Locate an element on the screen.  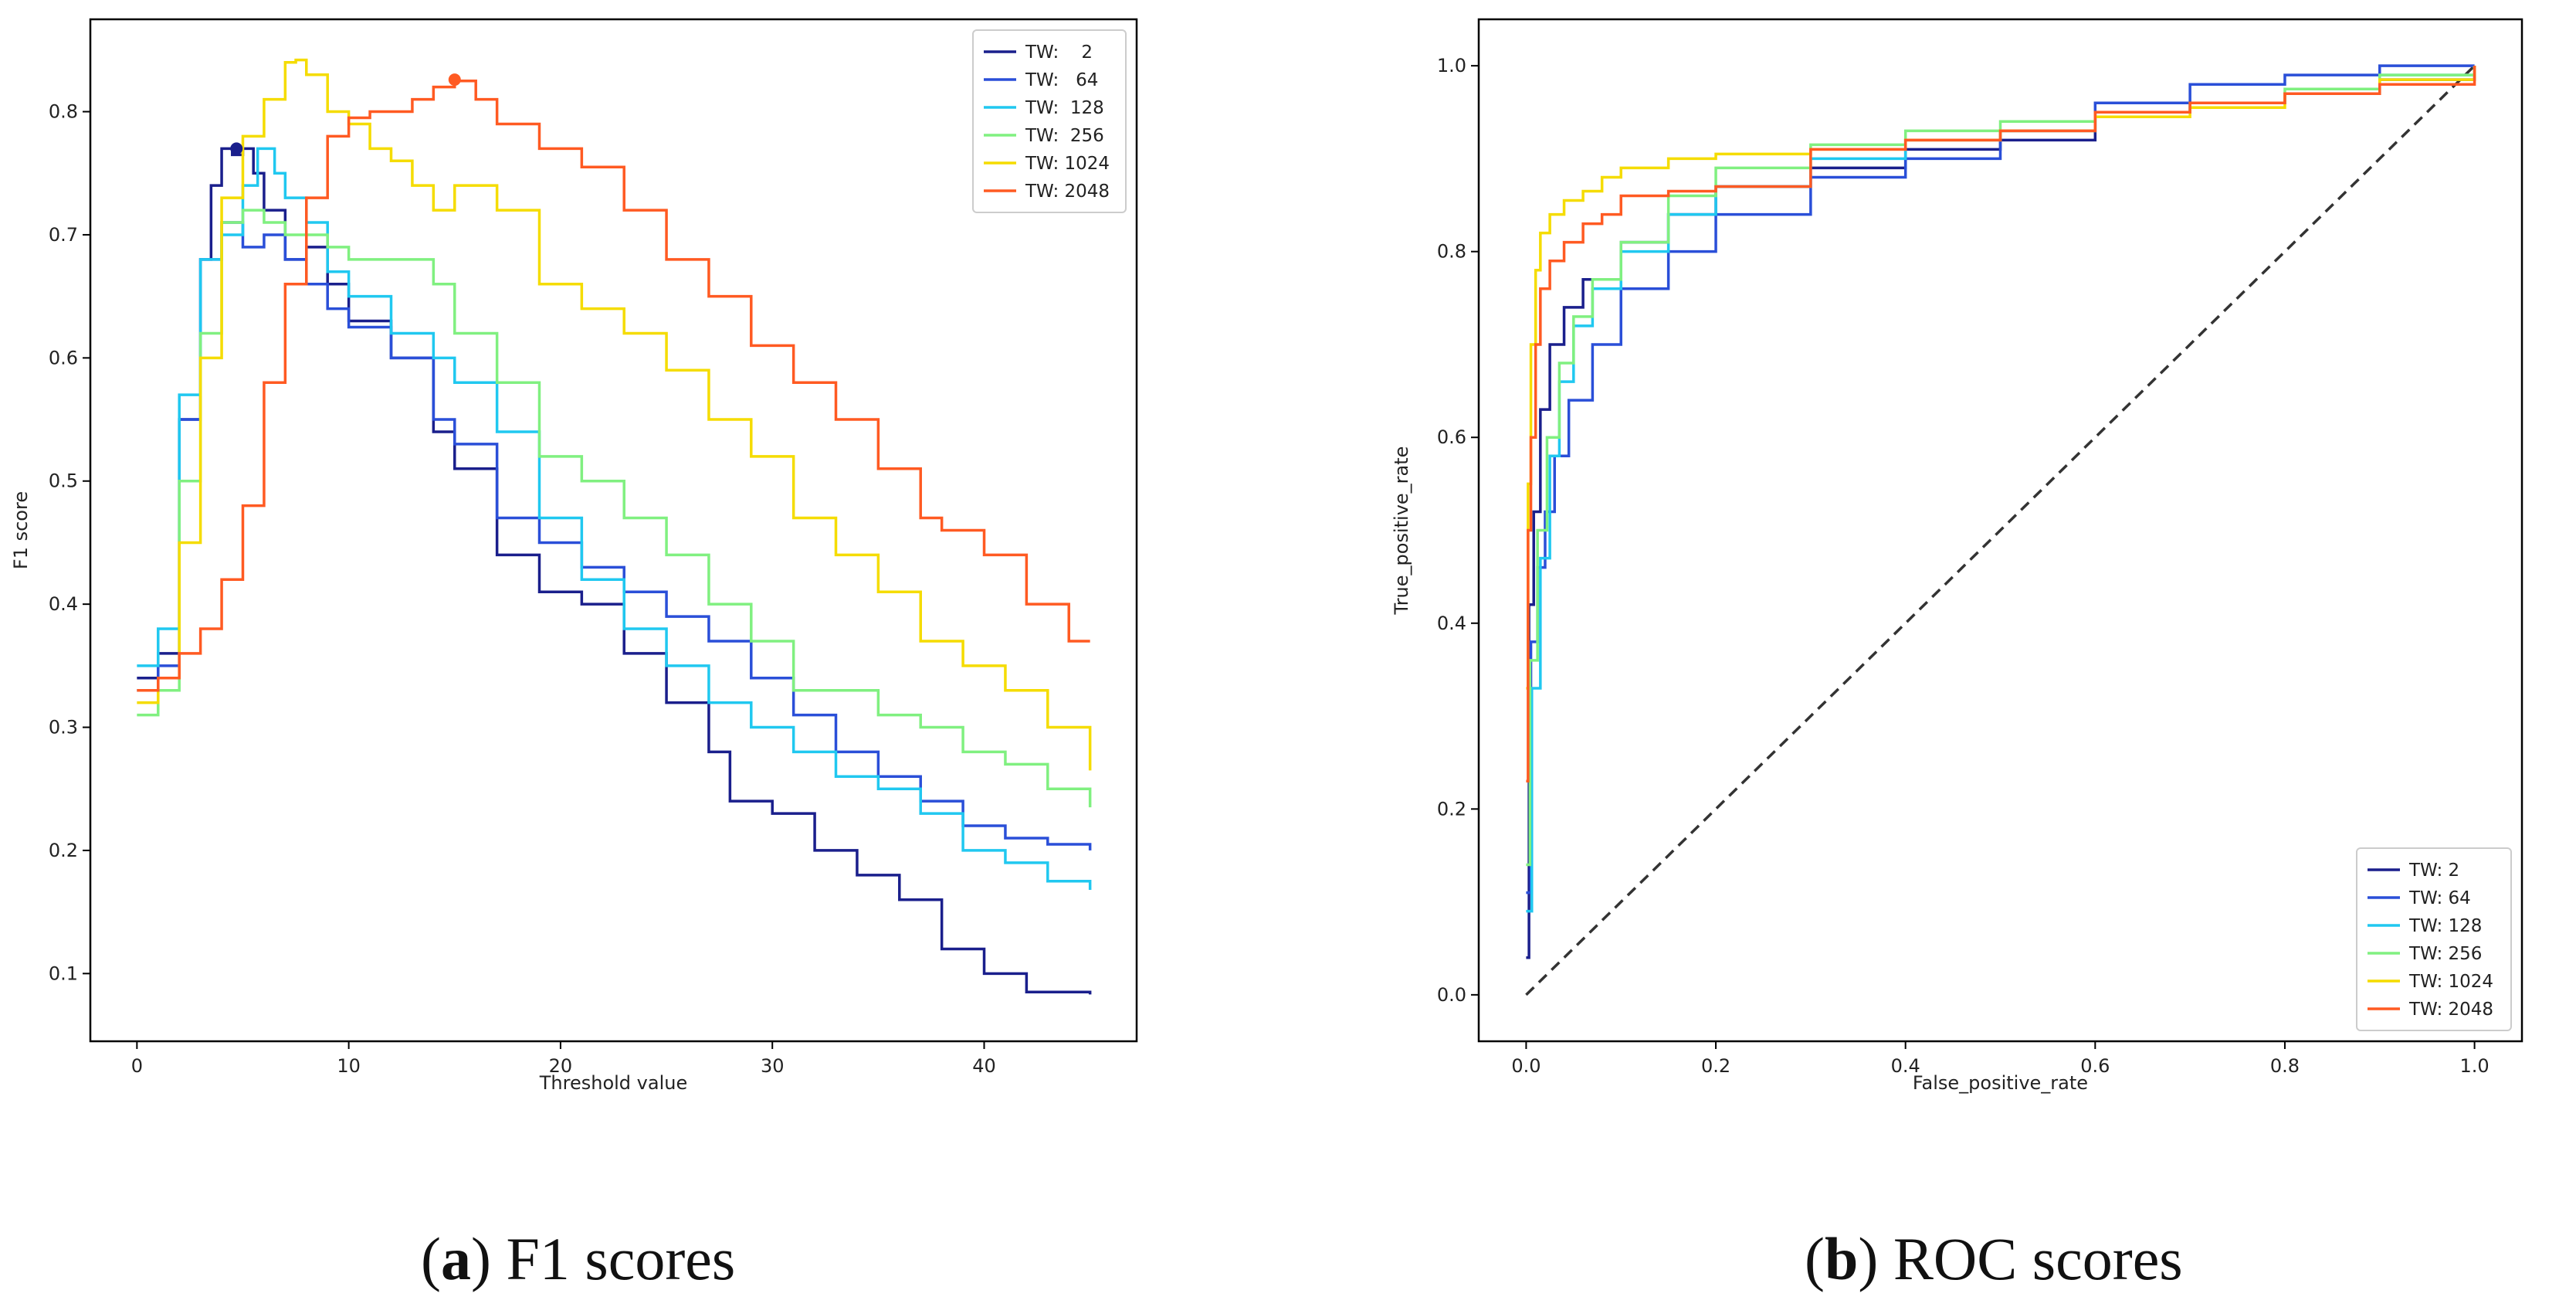
chart2-legend-label: TW: 256 is located at coordinates (2445, 954).